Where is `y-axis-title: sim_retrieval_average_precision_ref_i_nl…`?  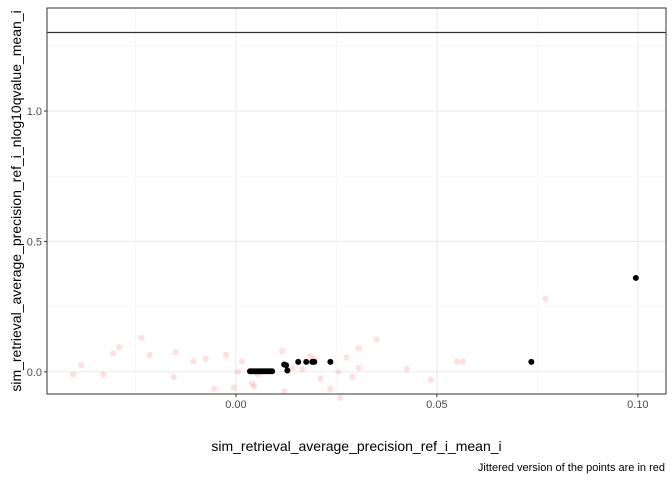
y-axis-title: sim_retrieval_average_precision_ref_i_nl… is located at coordinates (16, 200).